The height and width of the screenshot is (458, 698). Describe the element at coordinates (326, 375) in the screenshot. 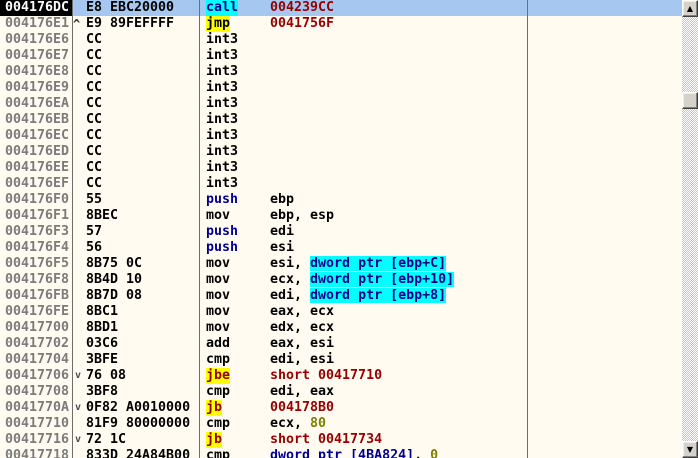

I see `operand-segment: short 00417710` at that location.